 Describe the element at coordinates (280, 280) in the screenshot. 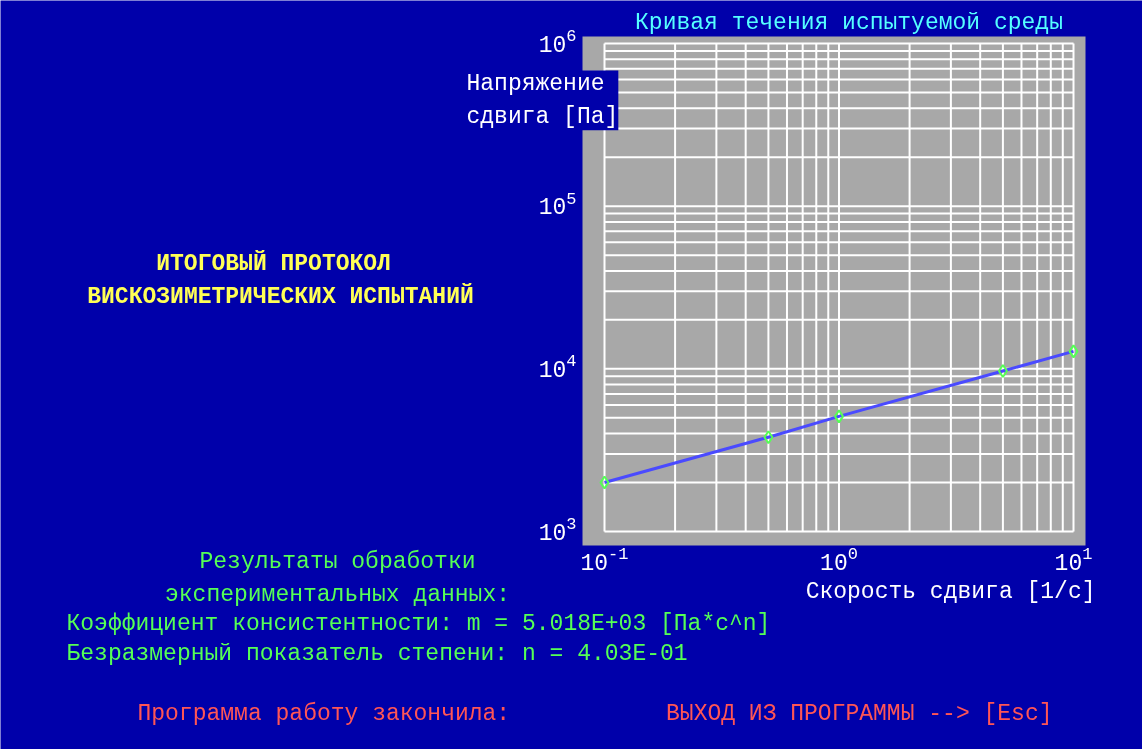

I see `text: ИТОГОВЫЙ ПРОТОКОЛ ВИСКОЗИМЕТРИЧЕСКИХ ИСПЫТАНИЙ` at that location.